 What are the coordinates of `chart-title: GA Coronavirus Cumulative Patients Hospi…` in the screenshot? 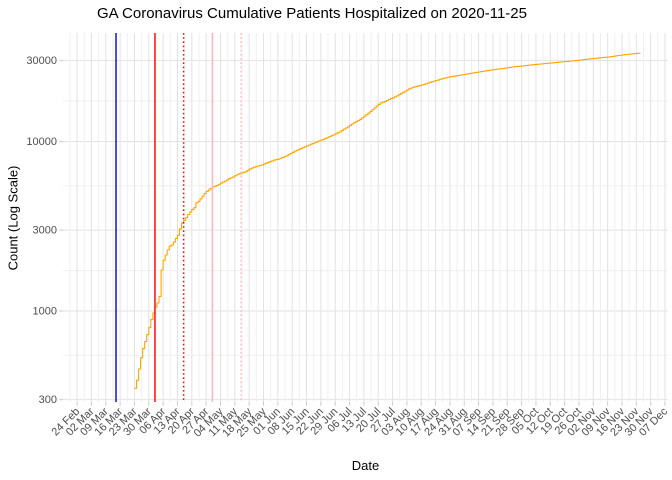 It's located at (312, 13).